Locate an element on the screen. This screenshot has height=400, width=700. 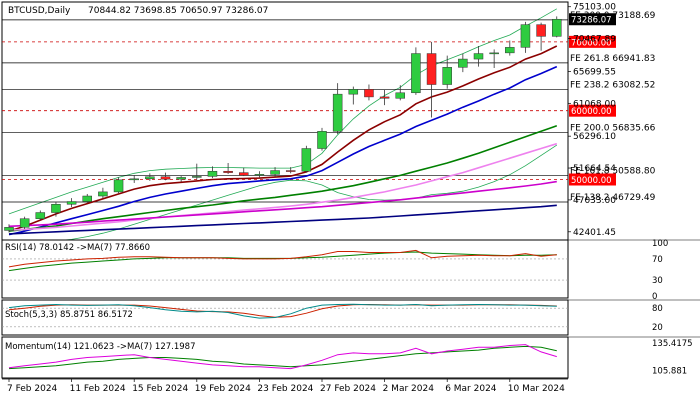
momentum-label: Momentum(14) 121.0623 ->MA(7) 127.1987 is located at coordinates (100, 347).